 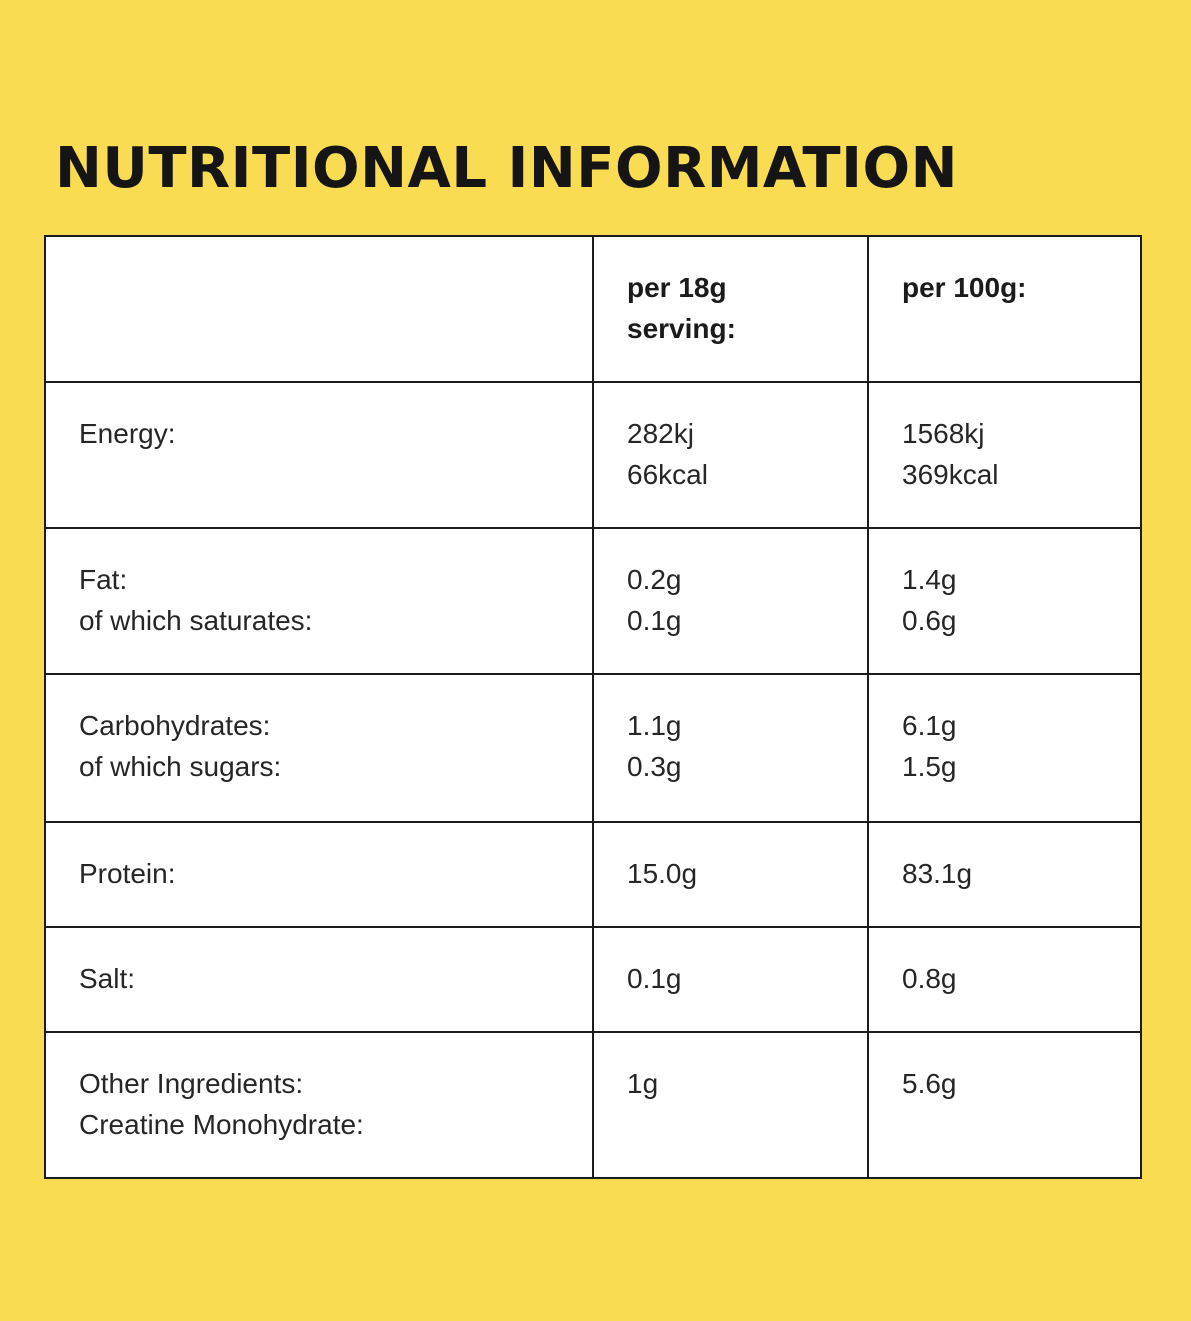 I want to click on serving-value: 0.3g, so click(x=654, y=766).